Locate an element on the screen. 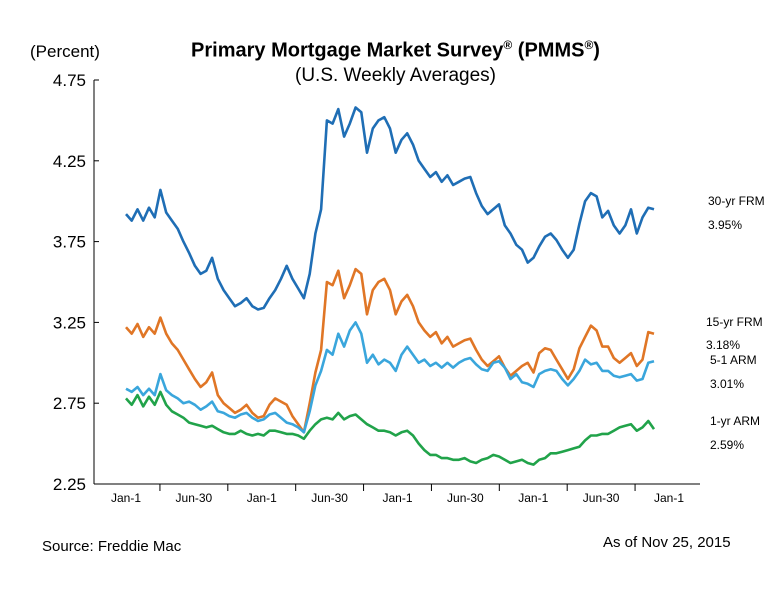 This screenshot has width=783, height=589. series-line-5-1-arm is located at coordinates (390, 377).